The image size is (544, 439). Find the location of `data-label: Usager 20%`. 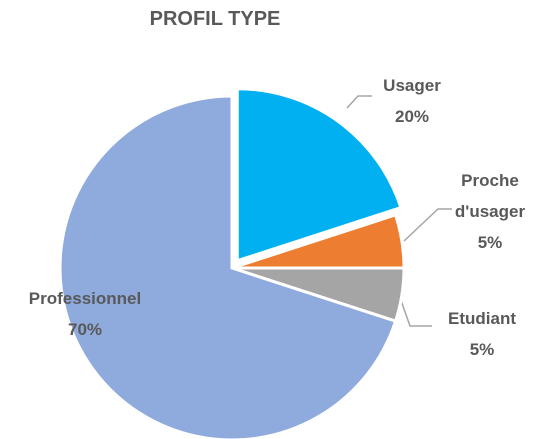

data-label: Usager 20% is located at coordinates (412, 101).